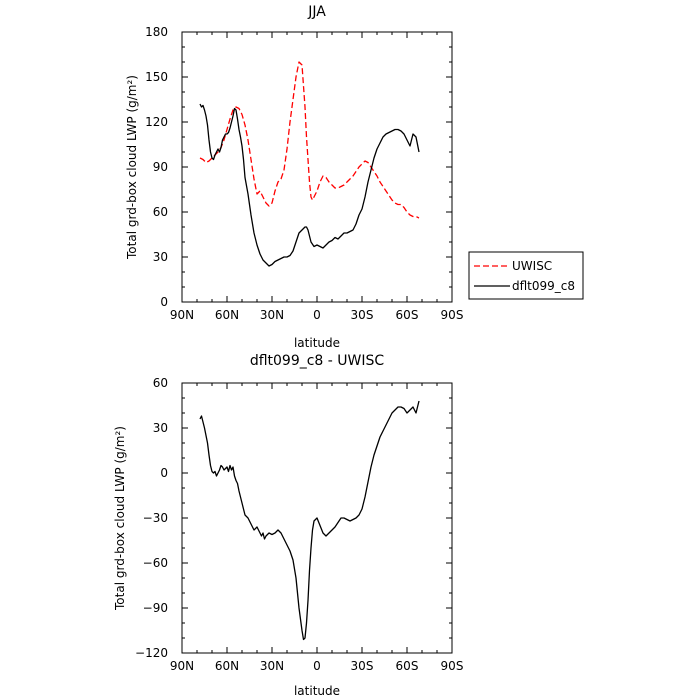  Describe the element at coordinates (155, 563) in the screenshot. I see `y-tick-label: −60` at that location.